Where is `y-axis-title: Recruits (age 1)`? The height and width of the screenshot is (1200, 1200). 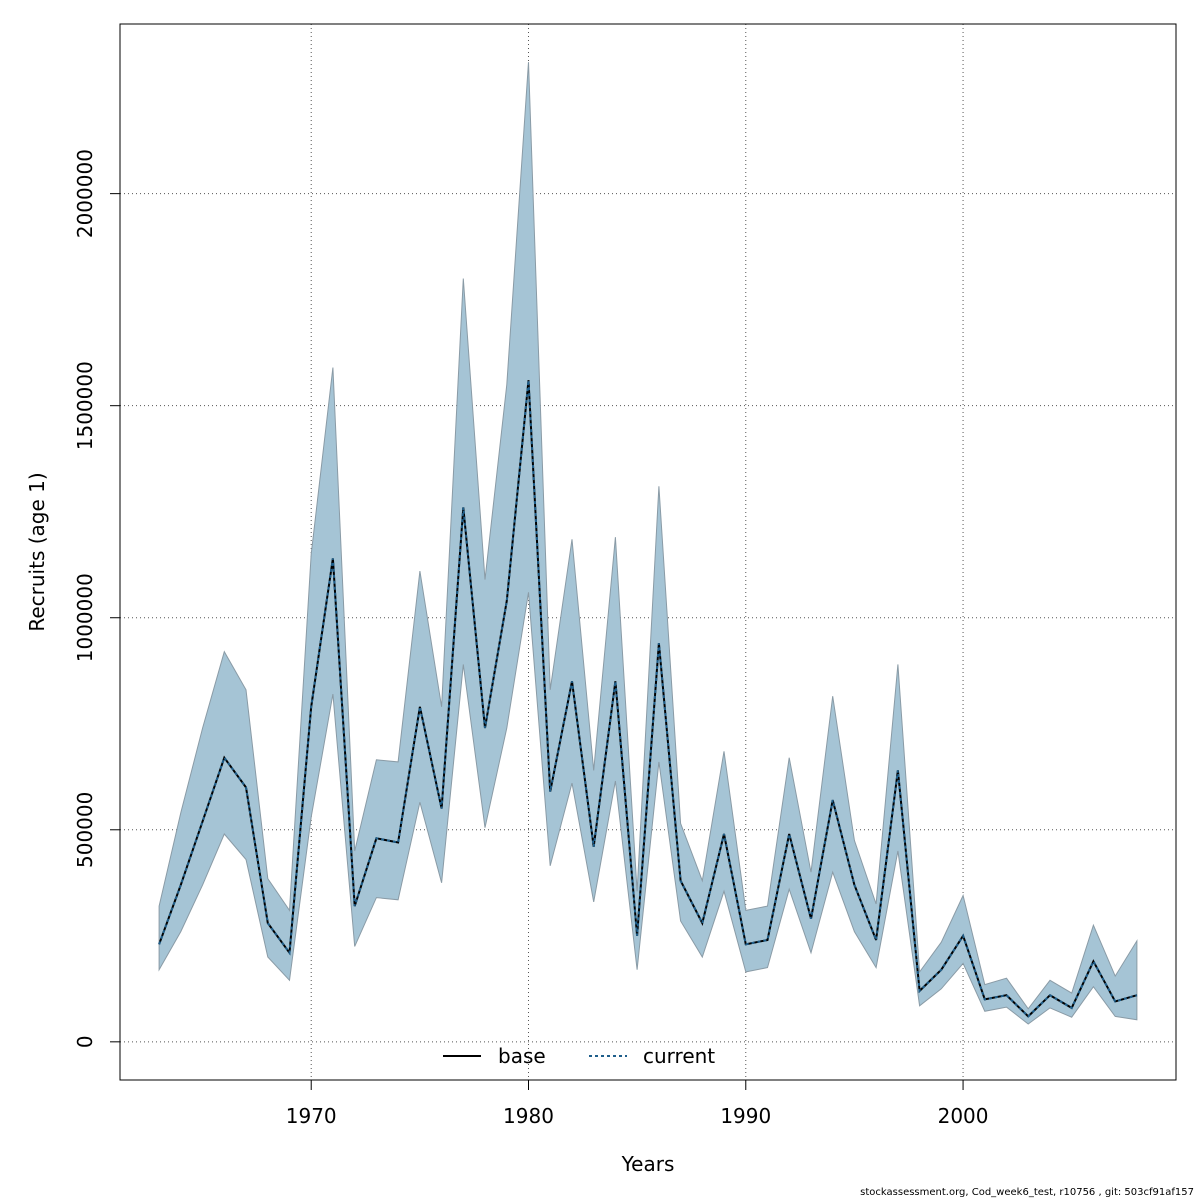 y-axis-title: Recruits (age 1) is located at coordinates (37, 551).